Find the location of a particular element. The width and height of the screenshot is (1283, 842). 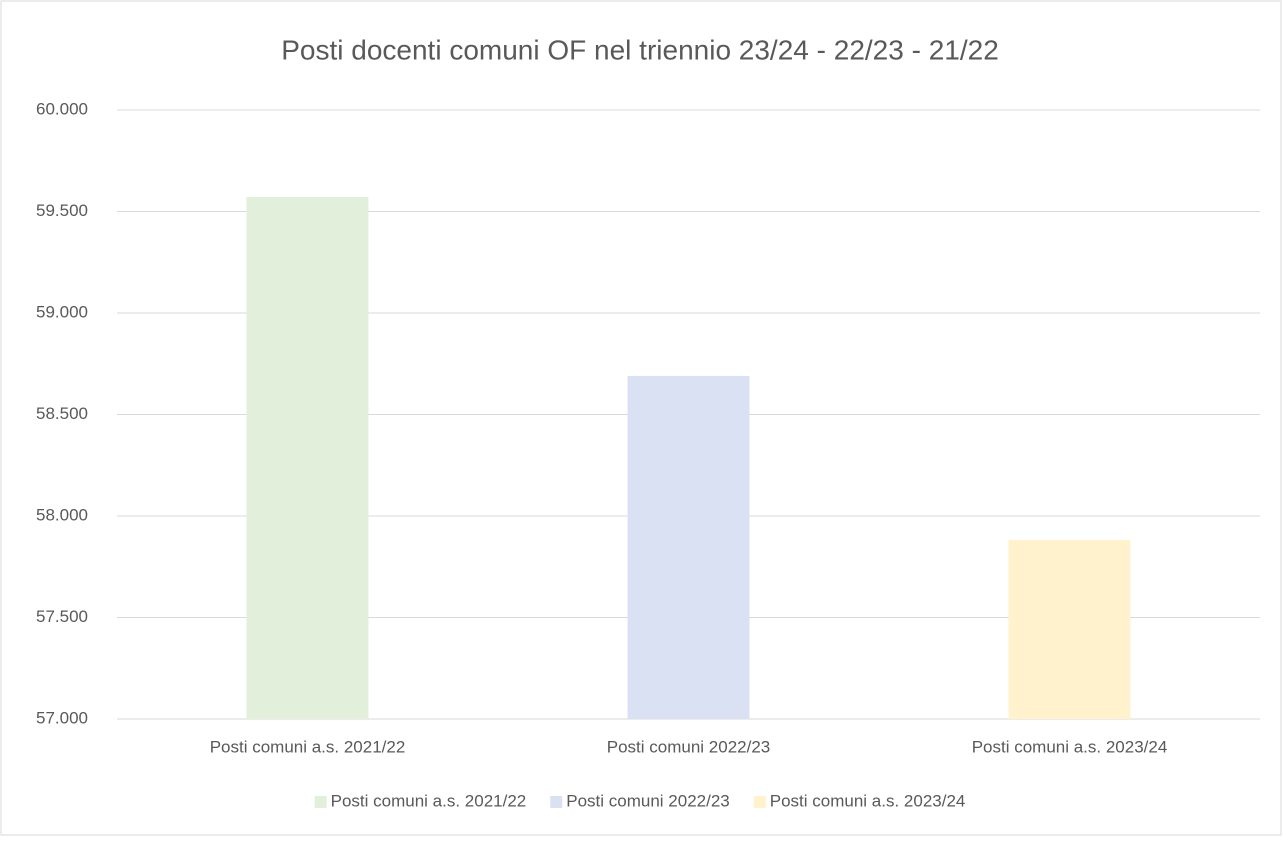

legend-label: Posti comuni 2022/23 is located at coordinates (648, 800).